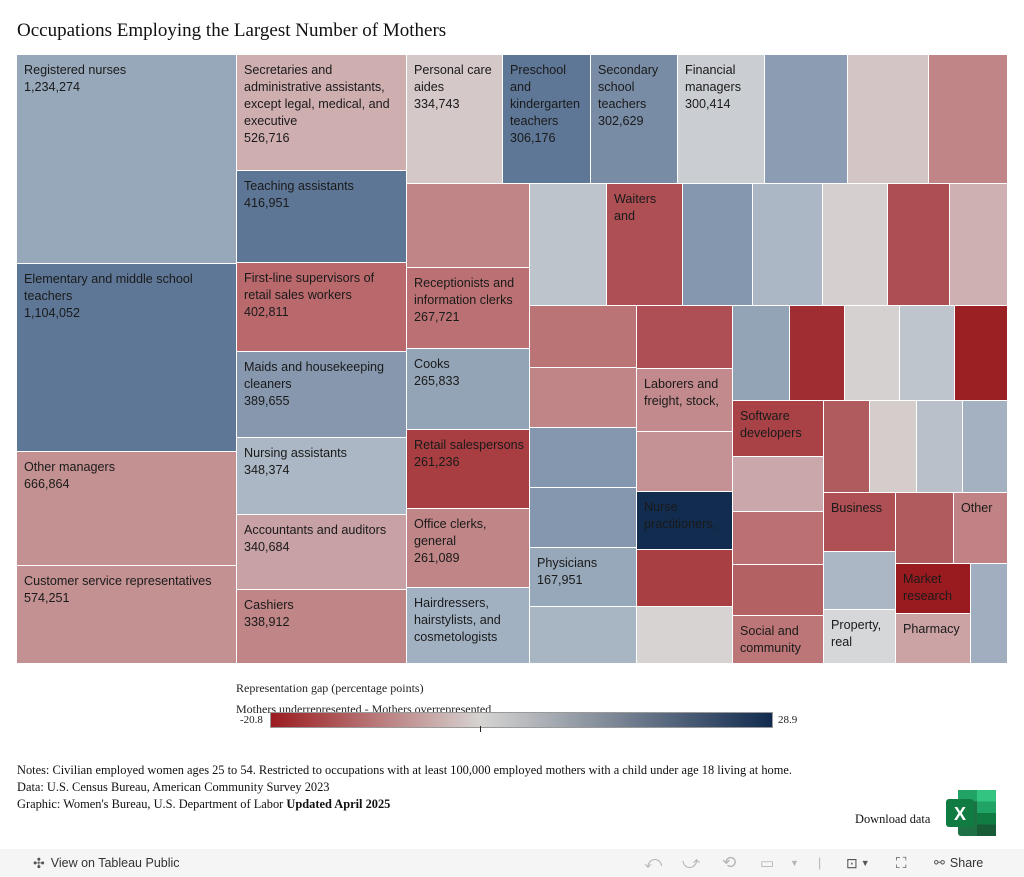 The height and width of the screenshot is (877, 1024). I want to click on treemap-tile: Property, real, so click(860, 637).